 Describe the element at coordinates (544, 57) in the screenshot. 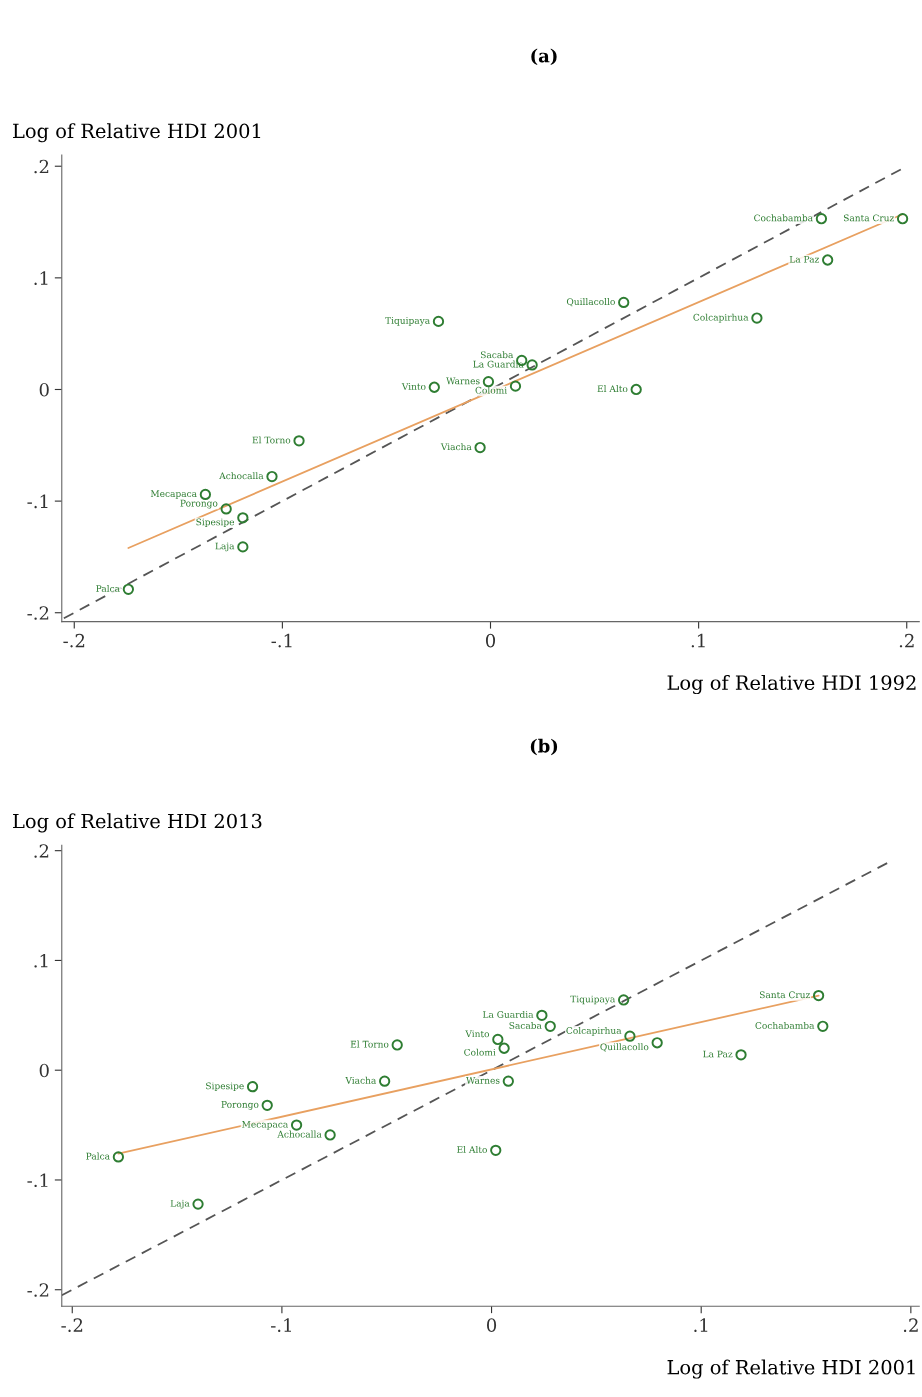

I see `chart-title: (a)` at that location.